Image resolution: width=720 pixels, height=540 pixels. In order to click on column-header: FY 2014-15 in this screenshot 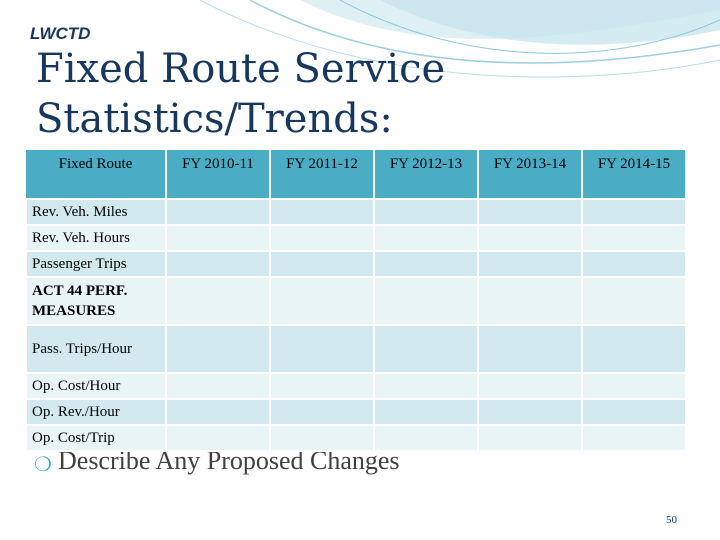, I will do `click(634, 175)`.